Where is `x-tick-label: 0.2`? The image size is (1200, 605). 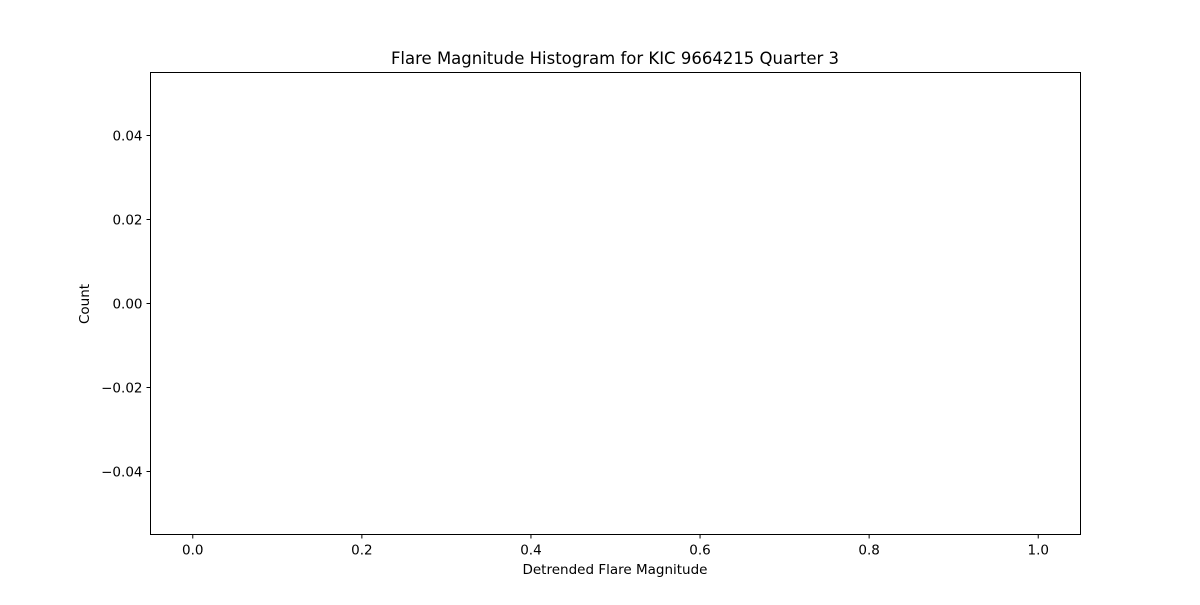 x-tick-label: 0.2 is located at coordinates (361, 551).